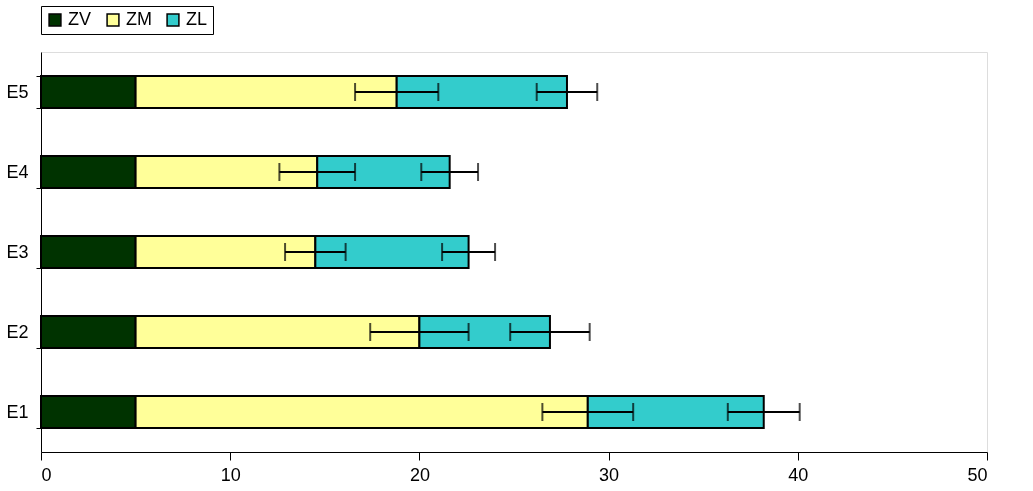 Image resolution: width=1033 pixels, height=491 pixels. Describe the element at coordinates (17, 331) in the screenshot. I see `y-tick-label: E2` at that location.